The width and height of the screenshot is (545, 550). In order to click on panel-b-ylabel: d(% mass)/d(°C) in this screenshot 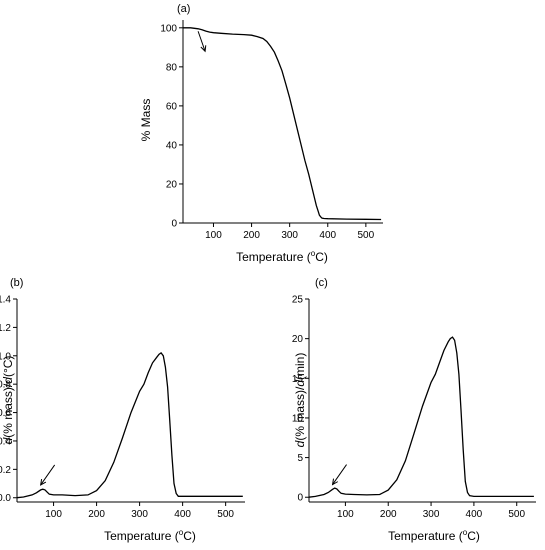, I will do `click(8, 400)`.